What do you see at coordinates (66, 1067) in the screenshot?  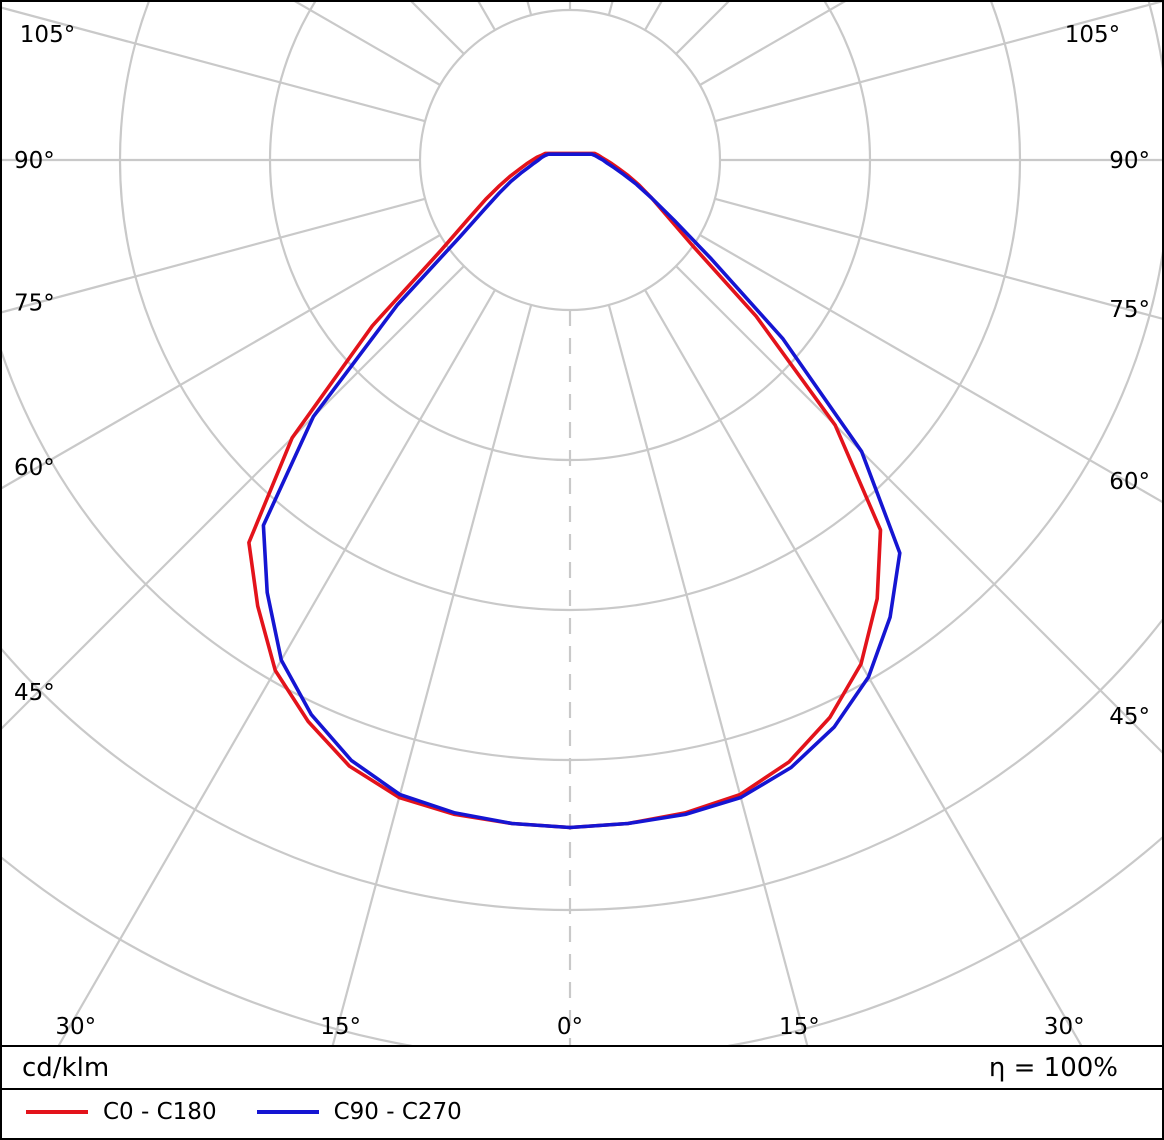 I see `unit-label: cd/klm` at bounding box center [66, 1067].